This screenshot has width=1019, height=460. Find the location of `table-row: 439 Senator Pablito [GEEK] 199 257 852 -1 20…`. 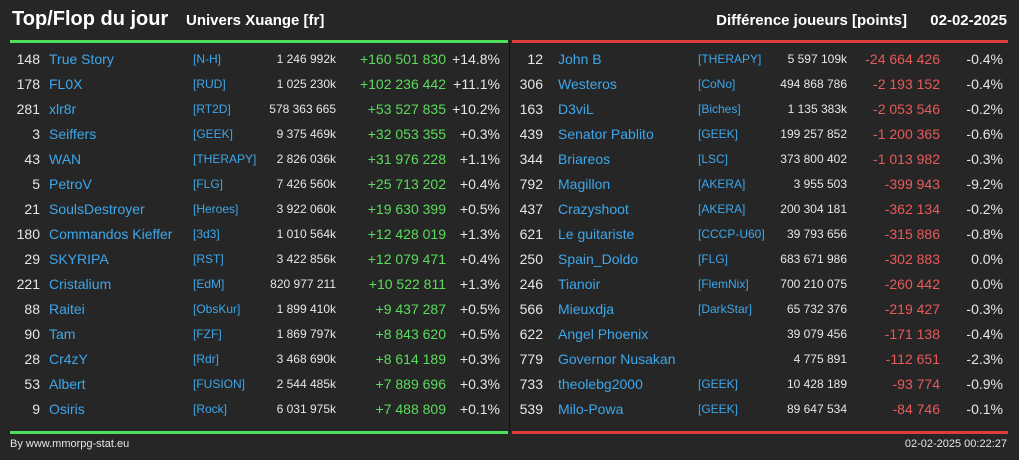

table-row: 439 Senator Pablito [GEEK] 199 257 852 -1 20… is located at coordinates (760, 134).